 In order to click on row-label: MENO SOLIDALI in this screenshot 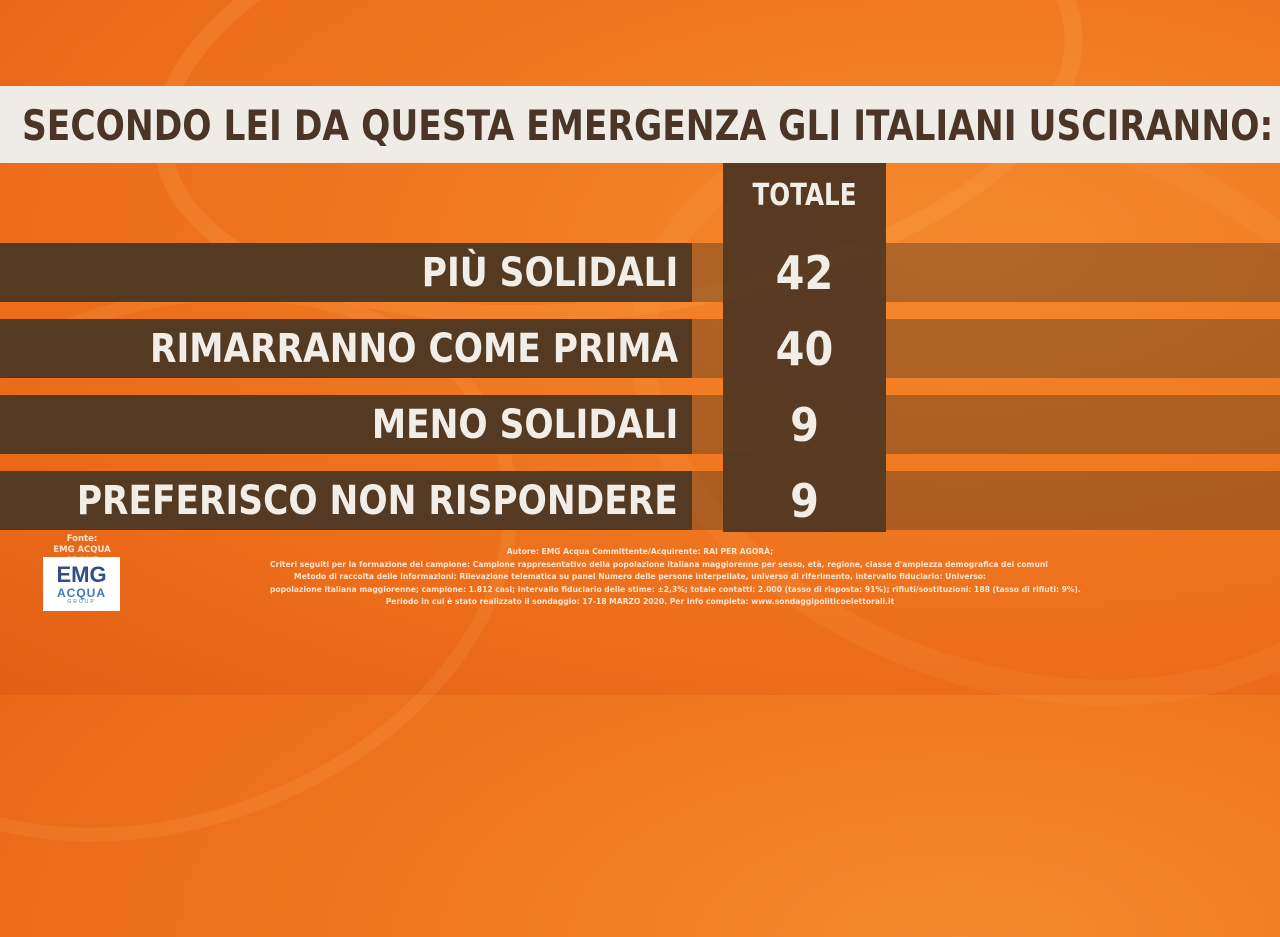, I will do `click(524, 425)`.